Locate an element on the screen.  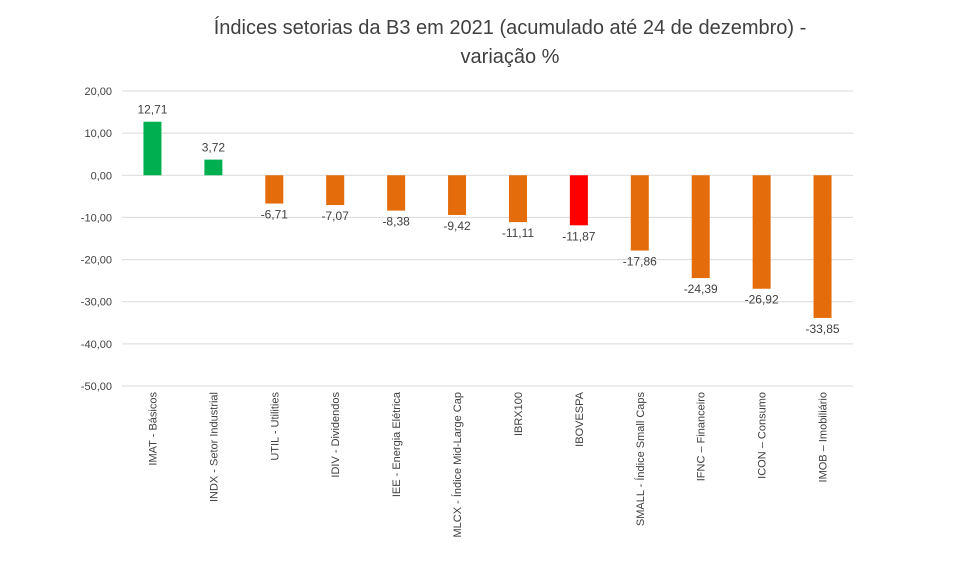
y-tick-label: -20,00 is located at coordinates (96, 261).